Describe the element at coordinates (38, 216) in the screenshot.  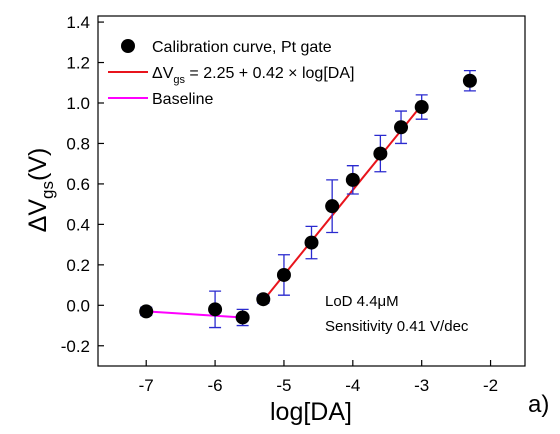
I see `y-label-part: ΔV` at that location.